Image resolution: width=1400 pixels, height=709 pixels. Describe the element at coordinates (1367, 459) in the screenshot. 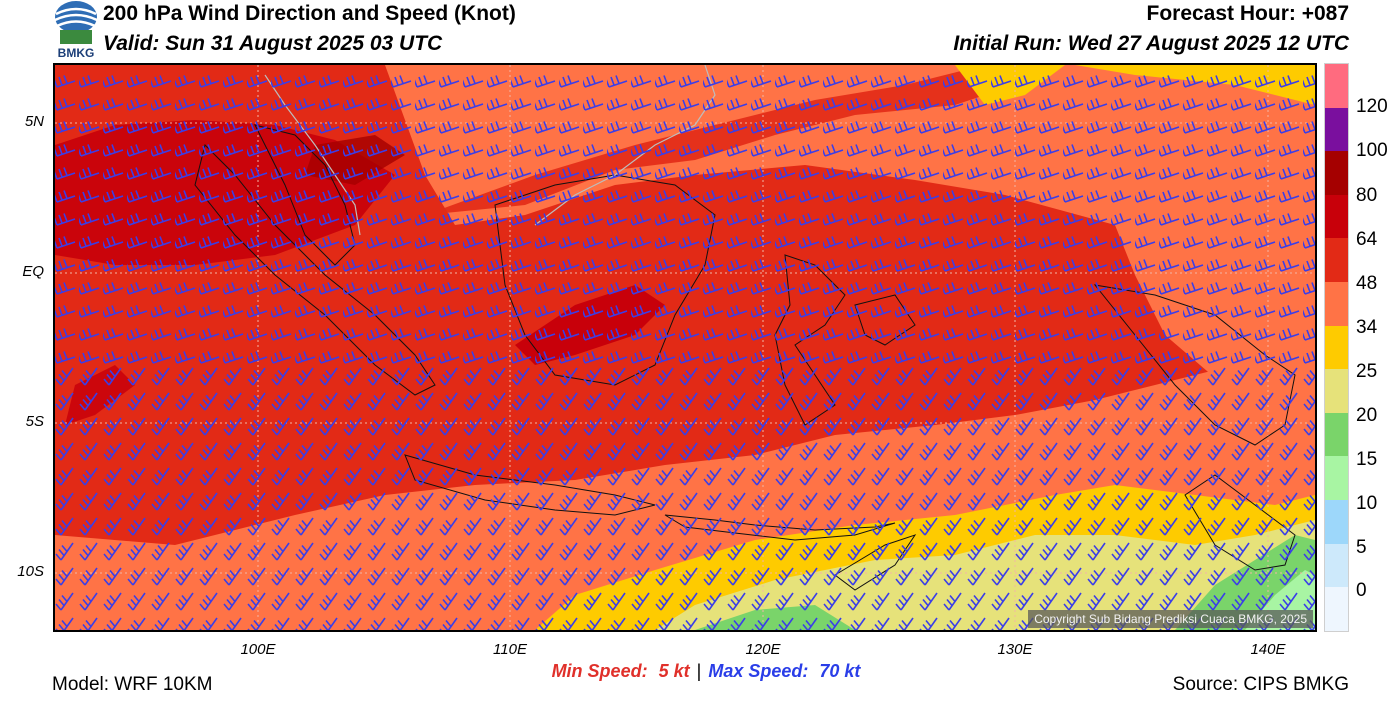

I see `colorbar-label-15: 15` at that location.